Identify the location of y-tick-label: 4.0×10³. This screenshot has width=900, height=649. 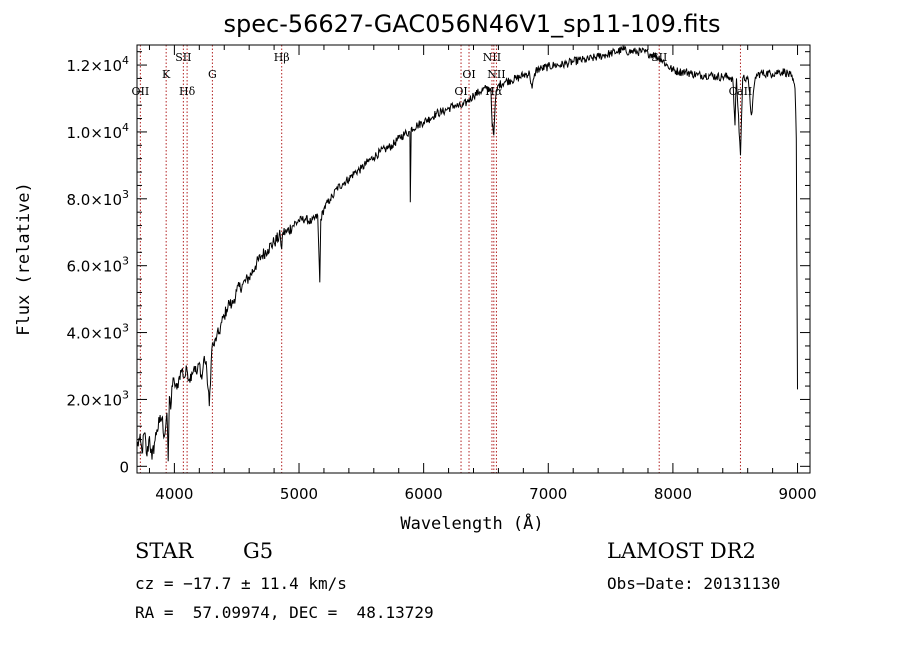
(97, 332).